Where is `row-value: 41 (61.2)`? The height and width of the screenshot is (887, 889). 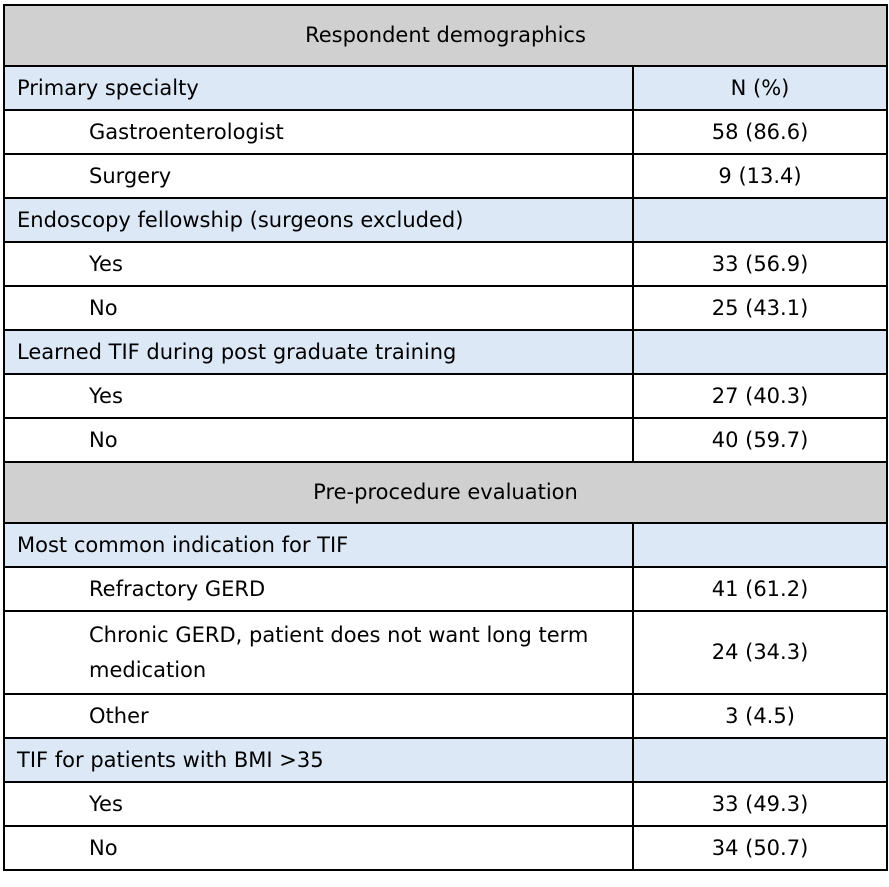 row-value: 41 (61.2) is located at coordinates (760, 589).